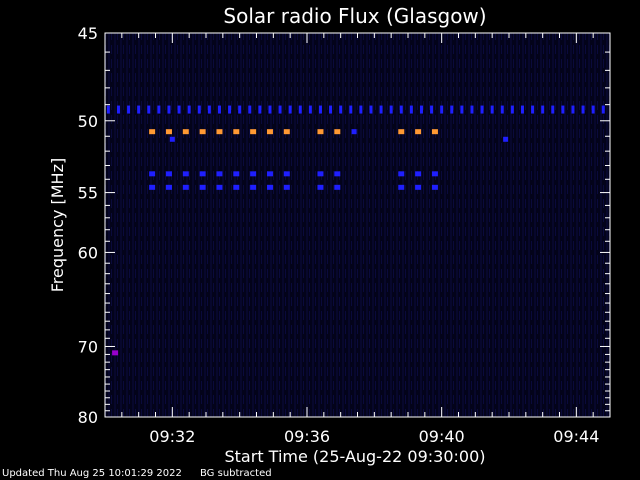 This screenshot has width=640, height=480. Describe the element at coordinates (307, 436) in the screenshot. I see `x-tick-label: 09:36` at that location.